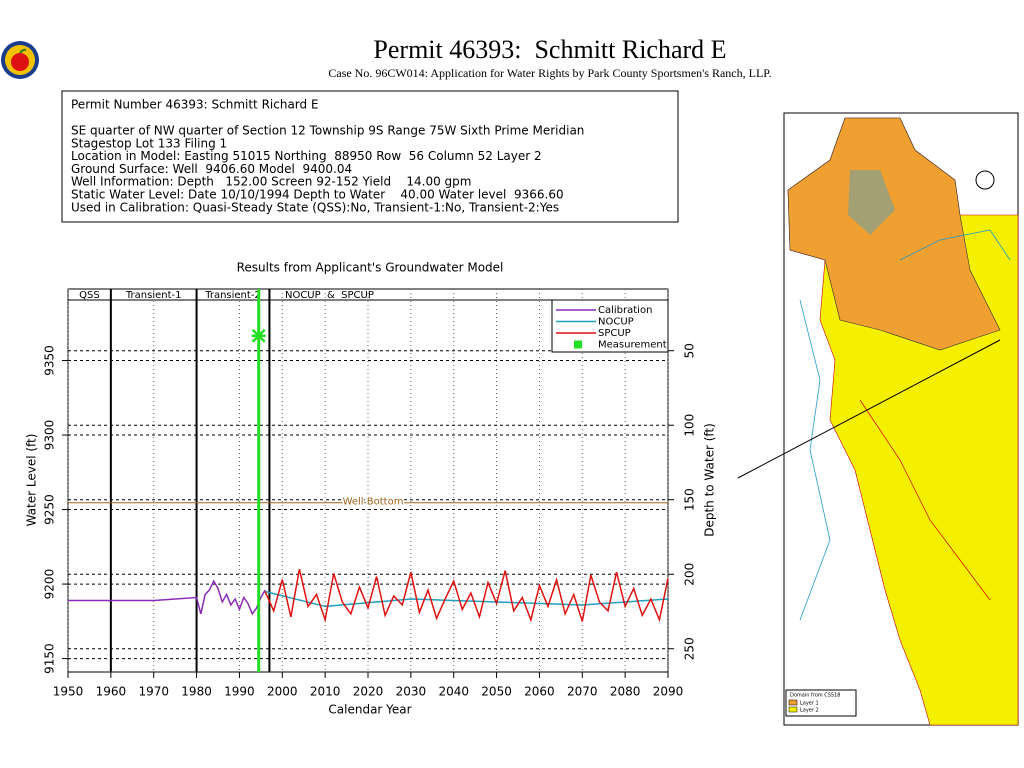 Image resolution: width=1024 pixels, height=768 pixels. I want to click on y-tick-label: 9300, so click(50, 435).